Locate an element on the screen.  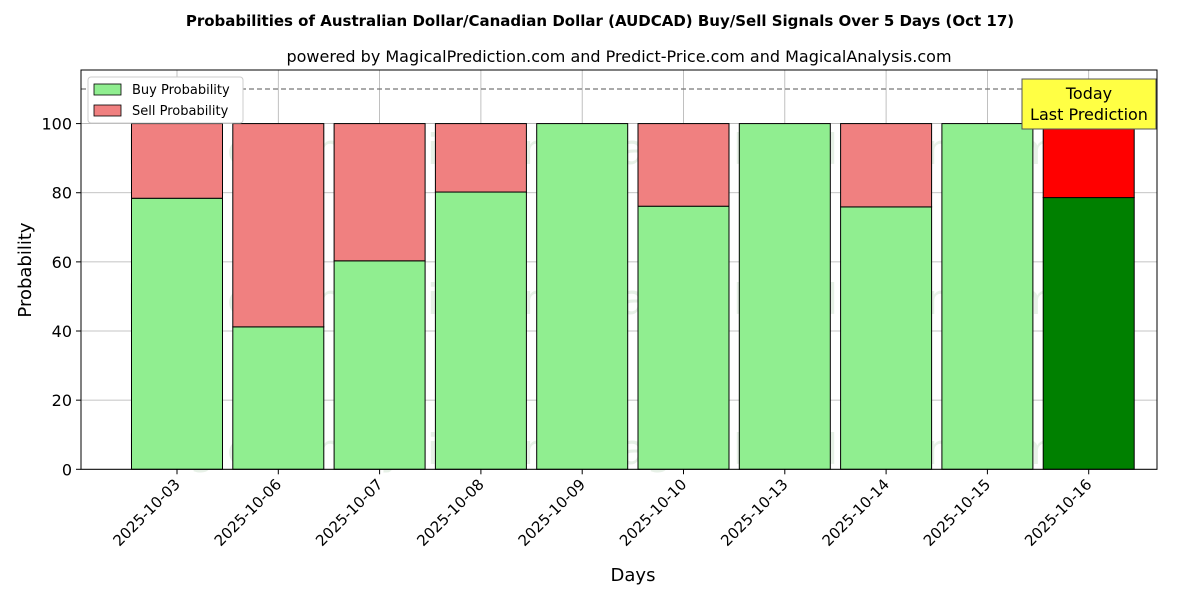
y-tick-label: 0 is located at coordinates (67, 469).